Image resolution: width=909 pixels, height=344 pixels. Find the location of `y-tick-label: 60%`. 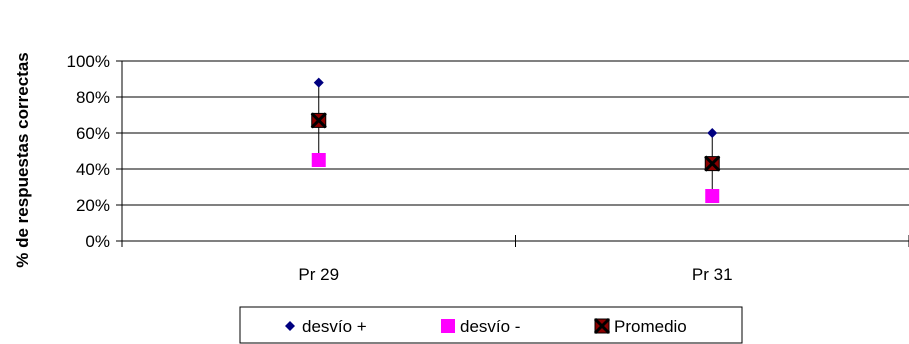

y-tick-label: 60% is located at coordinates (93, 133).